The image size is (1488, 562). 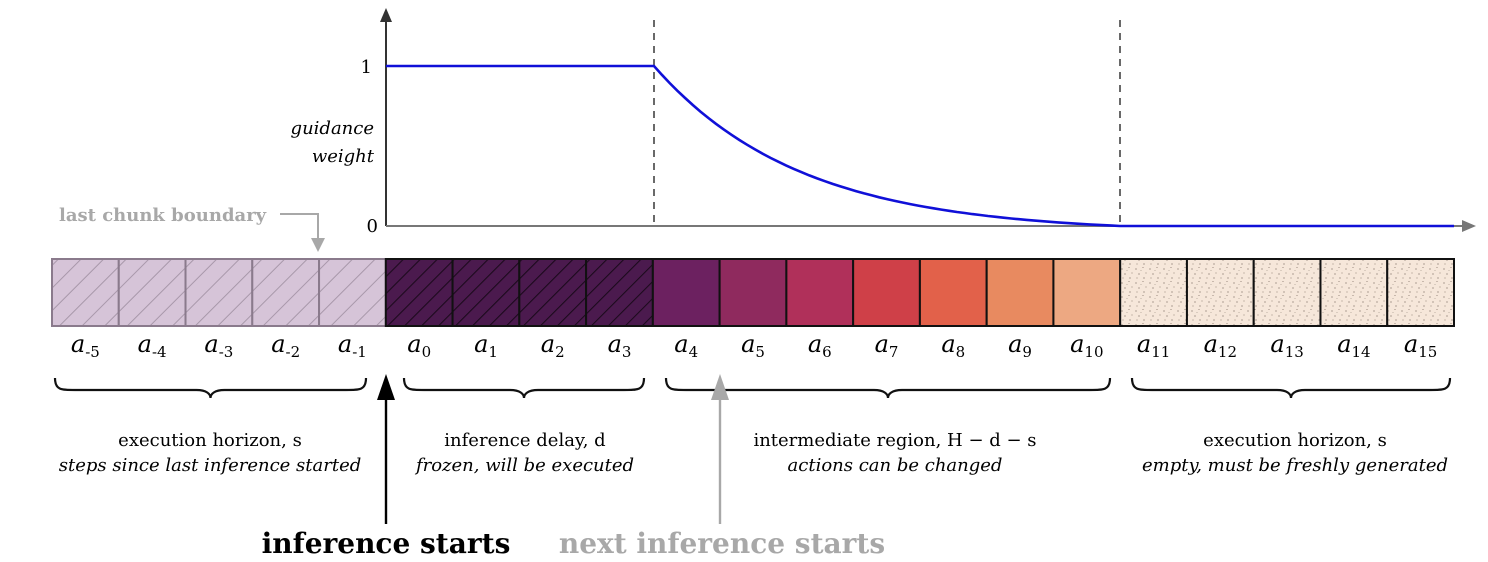 I want to click on next-inference-starts-marker: next inference starts, so click(x=722, y=467).